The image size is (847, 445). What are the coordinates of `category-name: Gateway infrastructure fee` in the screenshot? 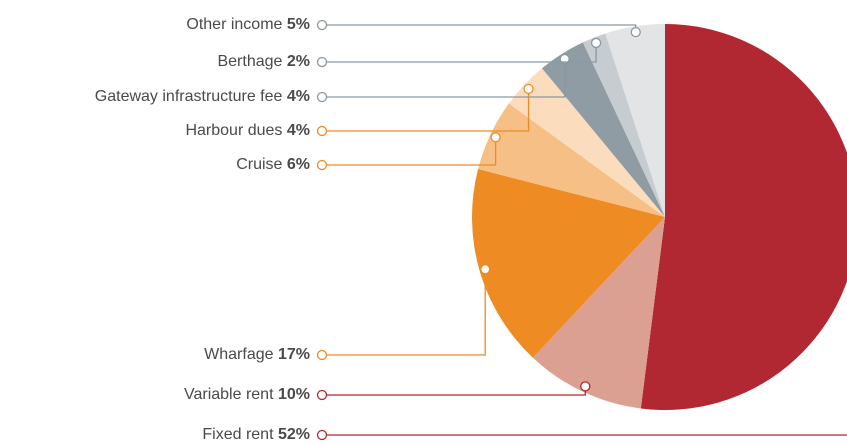 It's located at (189, 96).